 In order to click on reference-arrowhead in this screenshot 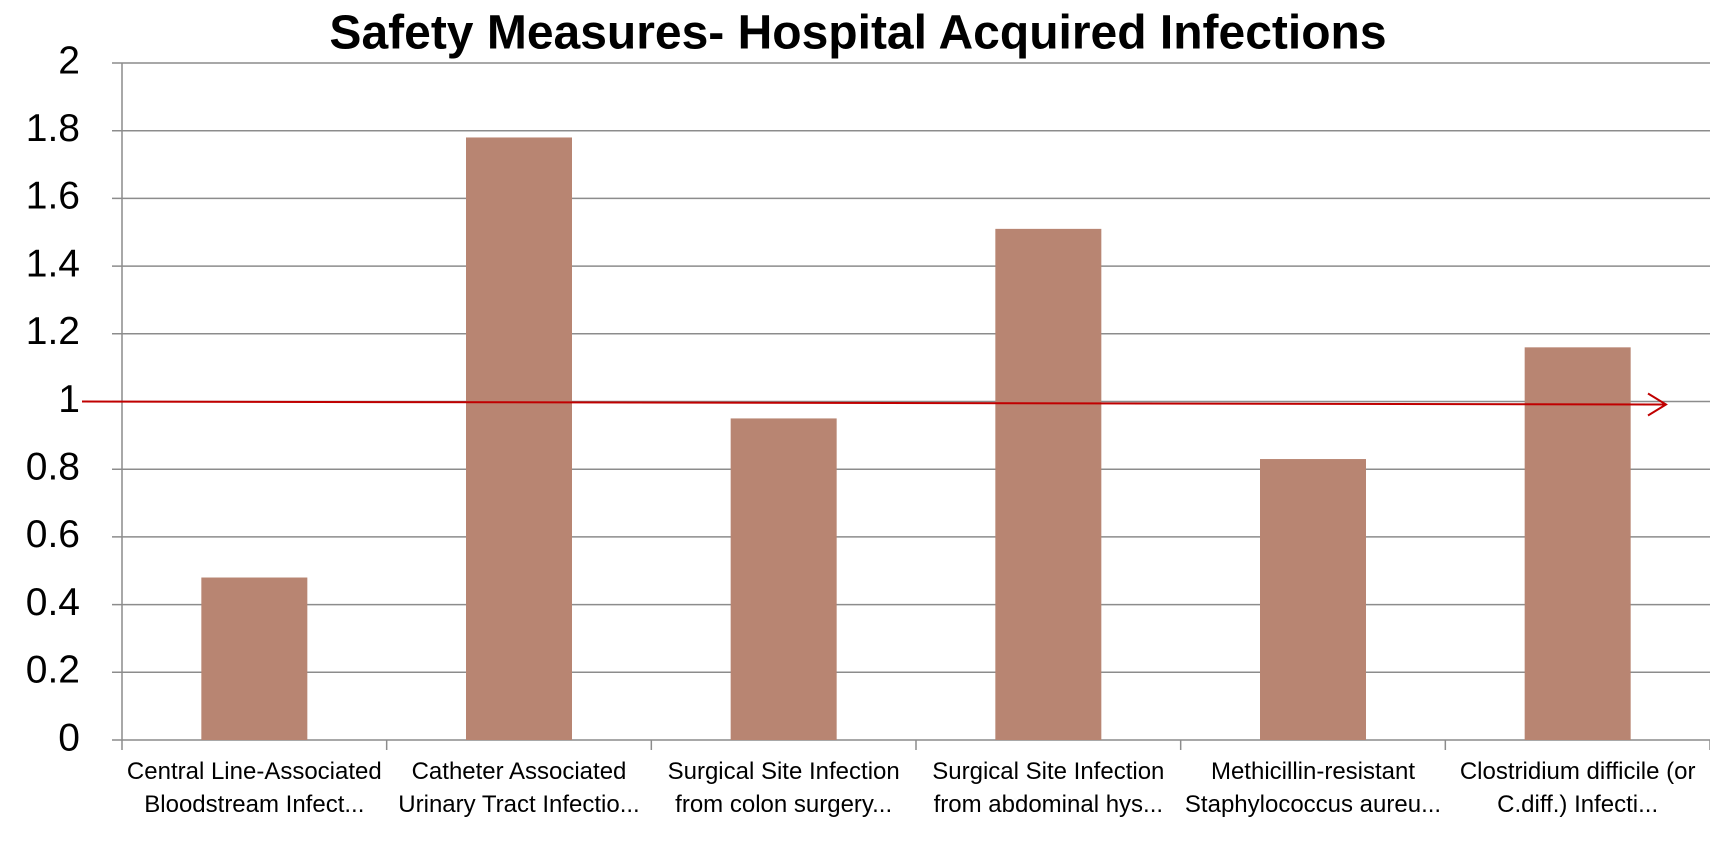, I will do `click(1657, 404)`.